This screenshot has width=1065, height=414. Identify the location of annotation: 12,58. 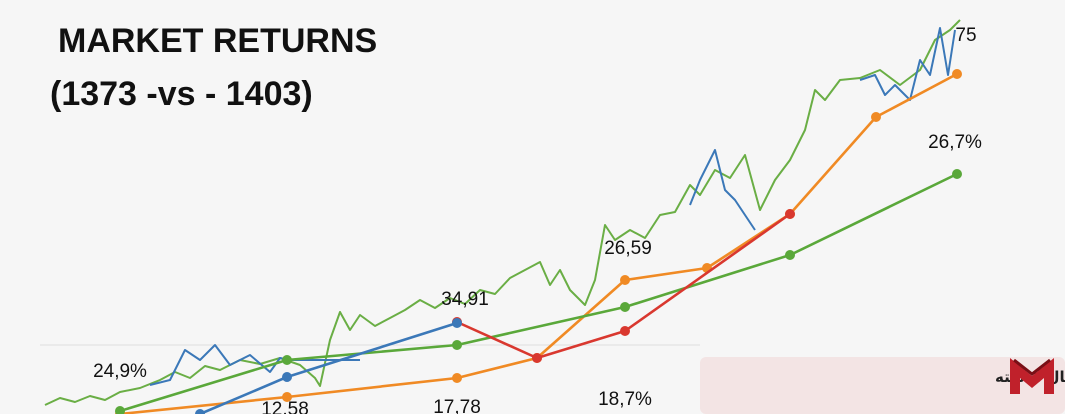
(285, 406).